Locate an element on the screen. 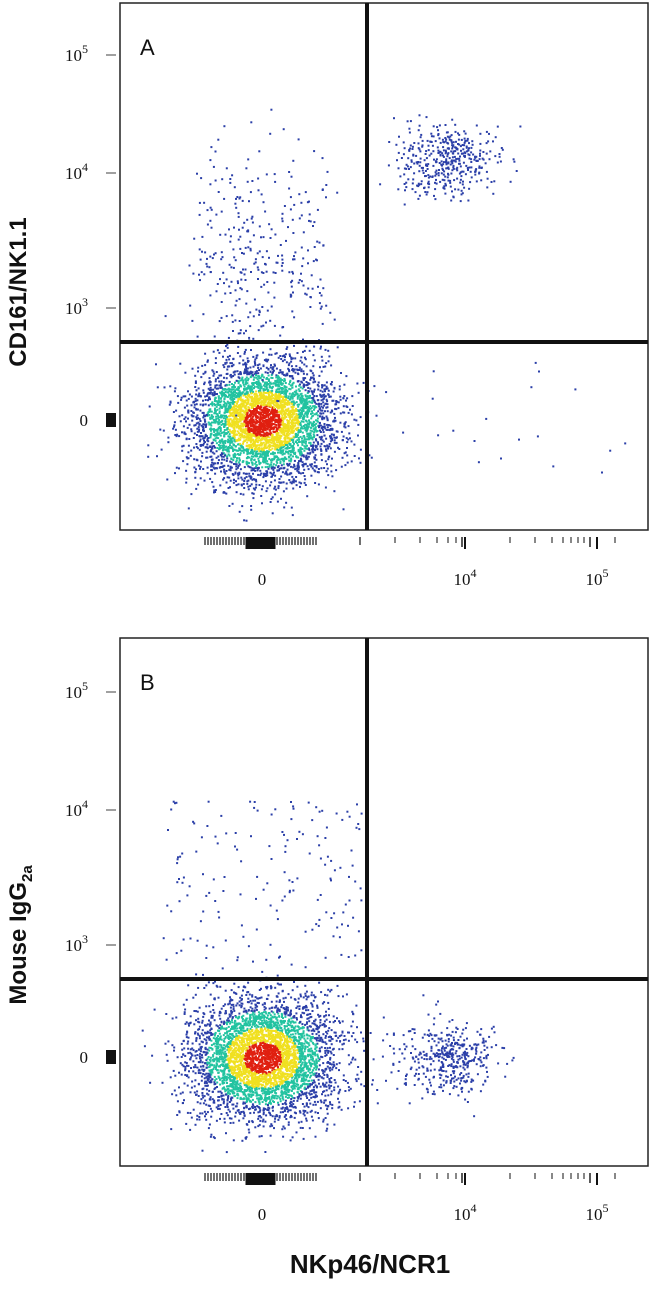  y-tick-label: 103 is located at coordinates (76, 306).